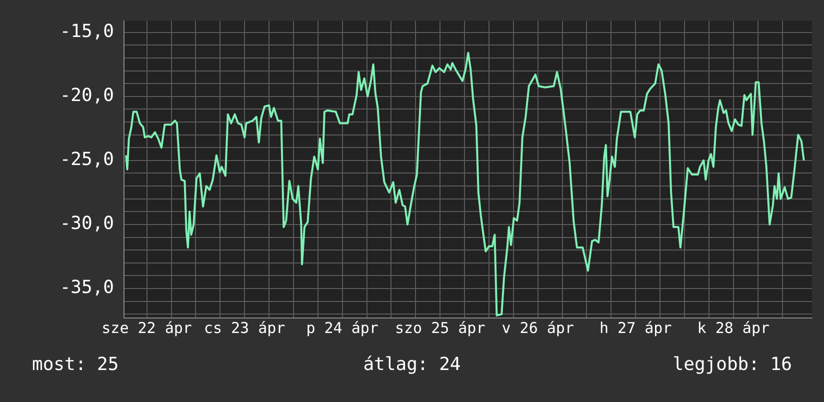  I want to click on y-tick-label: -15,0, so click(87, 31).